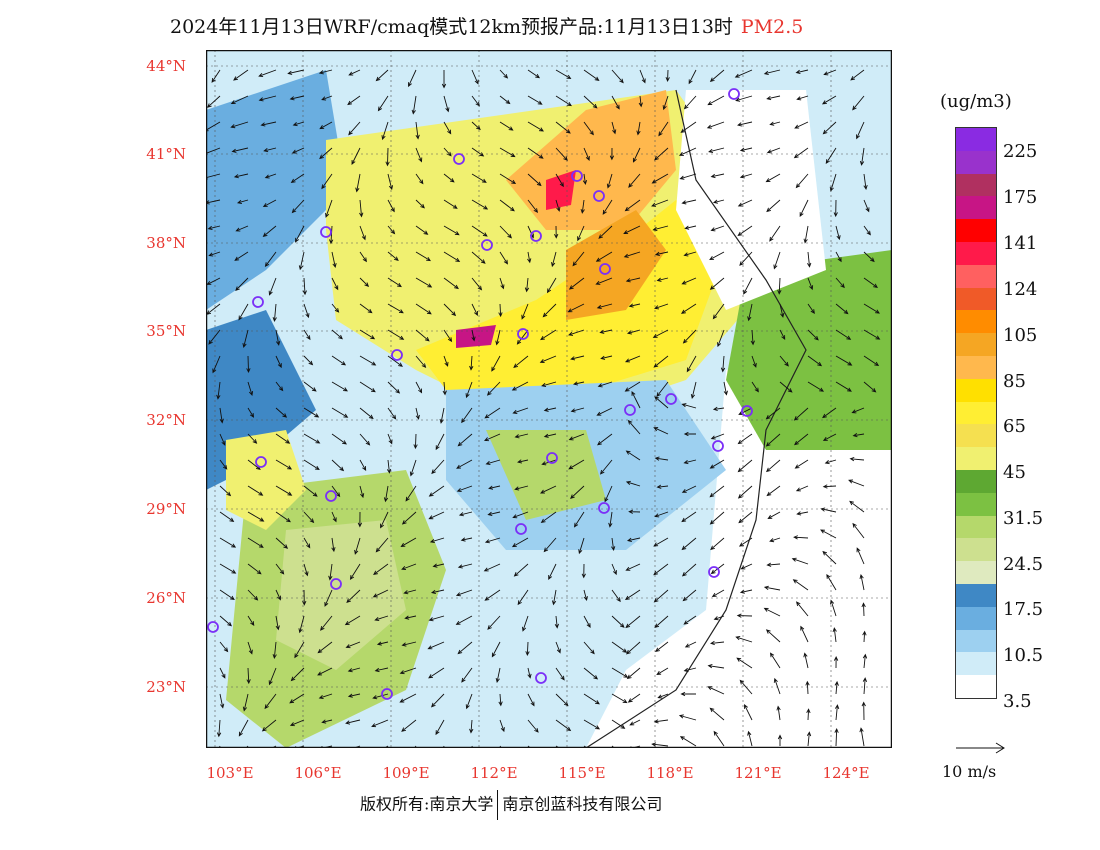 This screenshot has height=850, width=1100. Describe the element at coordinates (1023, 518) in the screenshot. I see `legend-label: 31.5` at that location.